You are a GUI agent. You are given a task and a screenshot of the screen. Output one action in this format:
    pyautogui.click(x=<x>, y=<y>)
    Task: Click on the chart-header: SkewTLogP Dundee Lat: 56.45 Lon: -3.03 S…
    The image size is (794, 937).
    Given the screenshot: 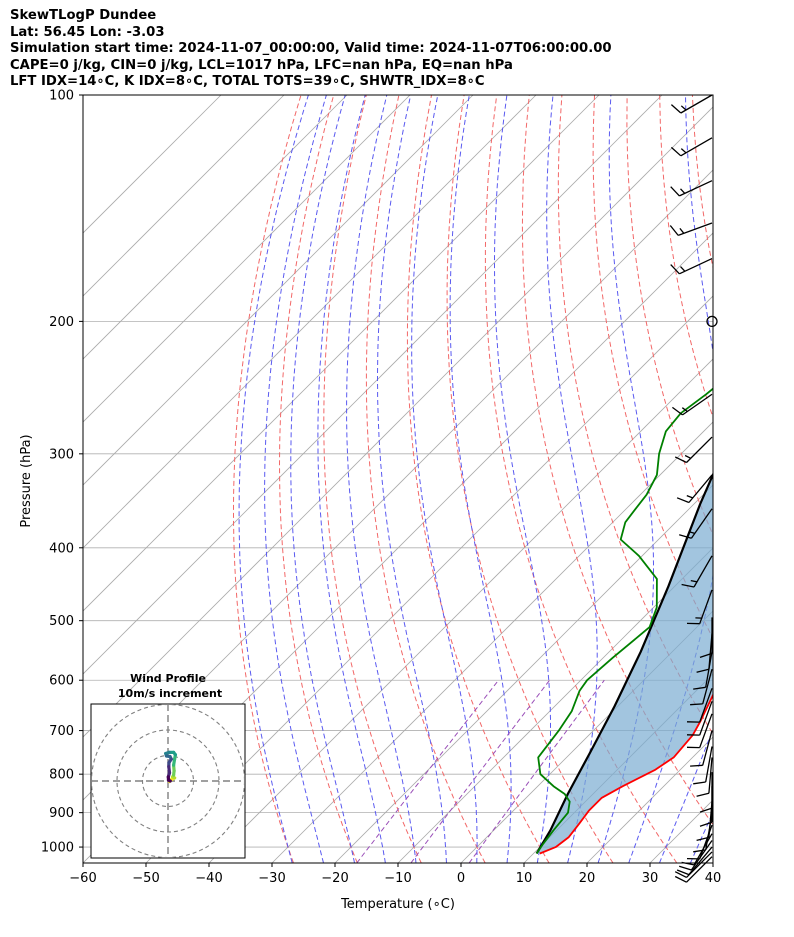 What is the action you would take?
    pyautogui.click(x=400, y=49)
    